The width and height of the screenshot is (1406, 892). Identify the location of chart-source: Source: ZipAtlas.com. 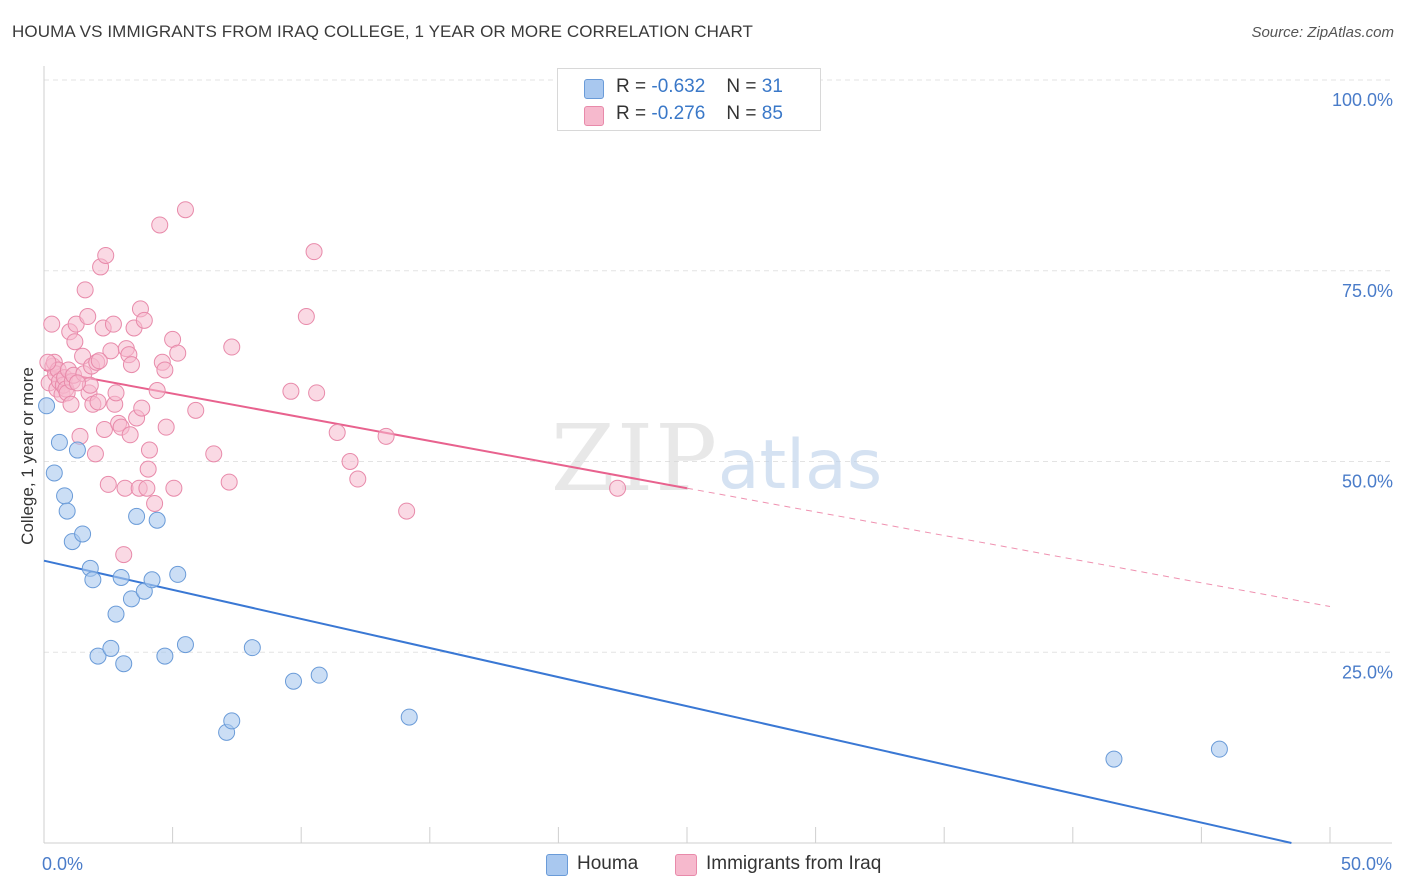
(1322, 32).